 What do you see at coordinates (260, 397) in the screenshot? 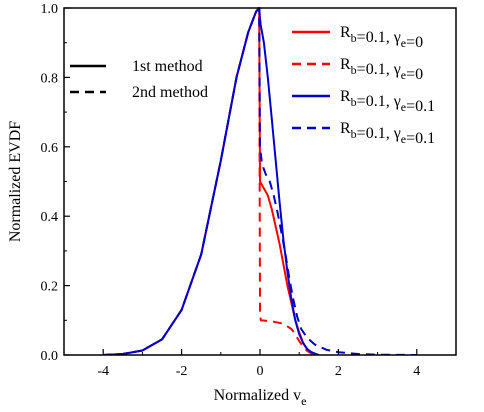
I see `x-axis-title: Normalized ve` at bounding box center [260, 397].